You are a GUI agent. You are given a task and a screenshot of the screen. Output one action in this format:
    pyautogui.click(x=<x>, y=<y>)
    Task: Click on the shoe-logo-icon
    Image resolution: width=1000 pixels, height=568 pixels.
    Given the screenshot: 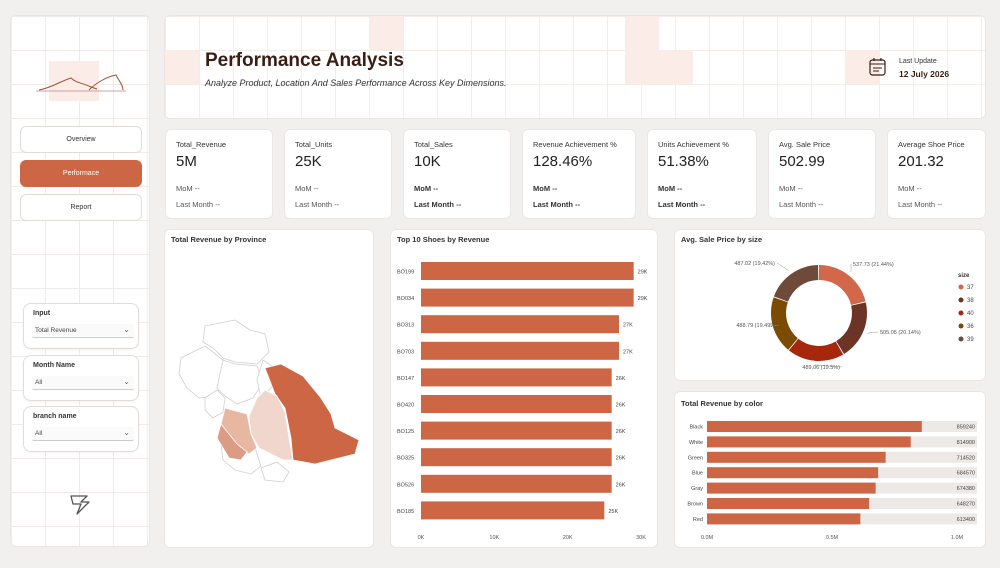 What is the action you would take?
    pyautogui.click(x=81, y=81)
    